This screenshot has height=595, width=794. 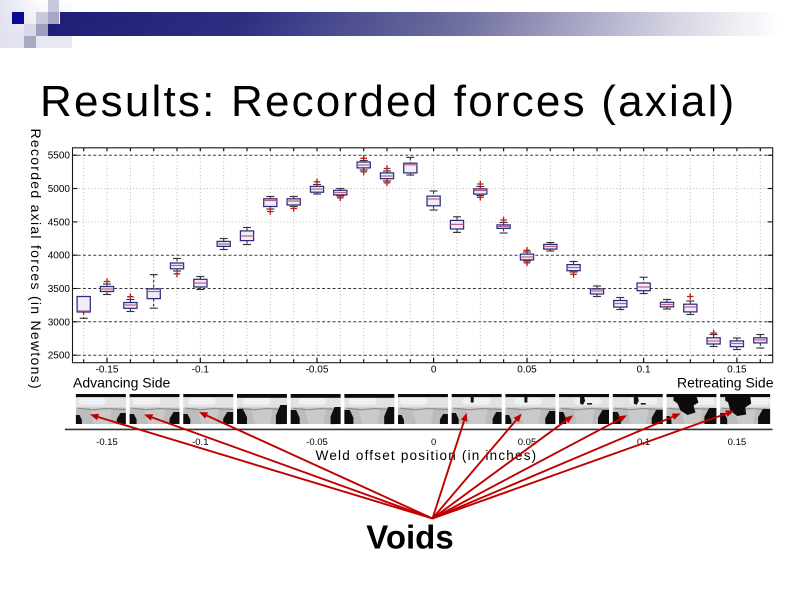 I want to click on svg-text: 4500, so click(x=59, y=222).